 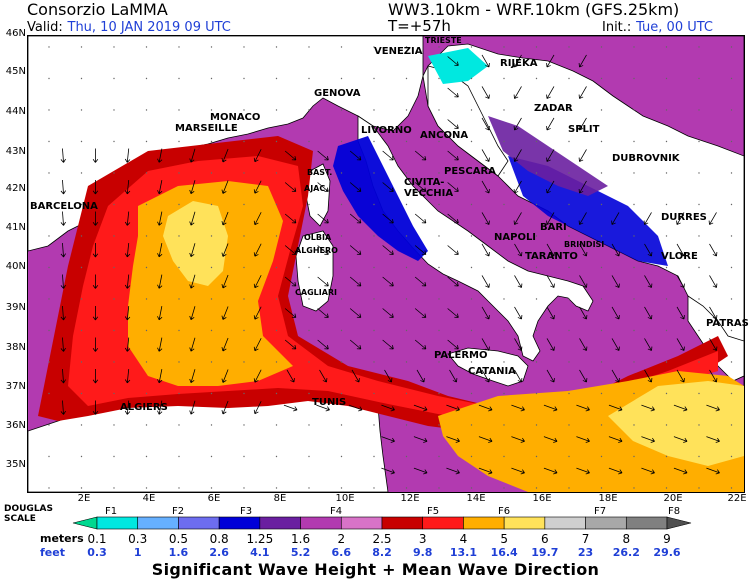 I want to click on meters-value: 9, so click(x=667, y=539).